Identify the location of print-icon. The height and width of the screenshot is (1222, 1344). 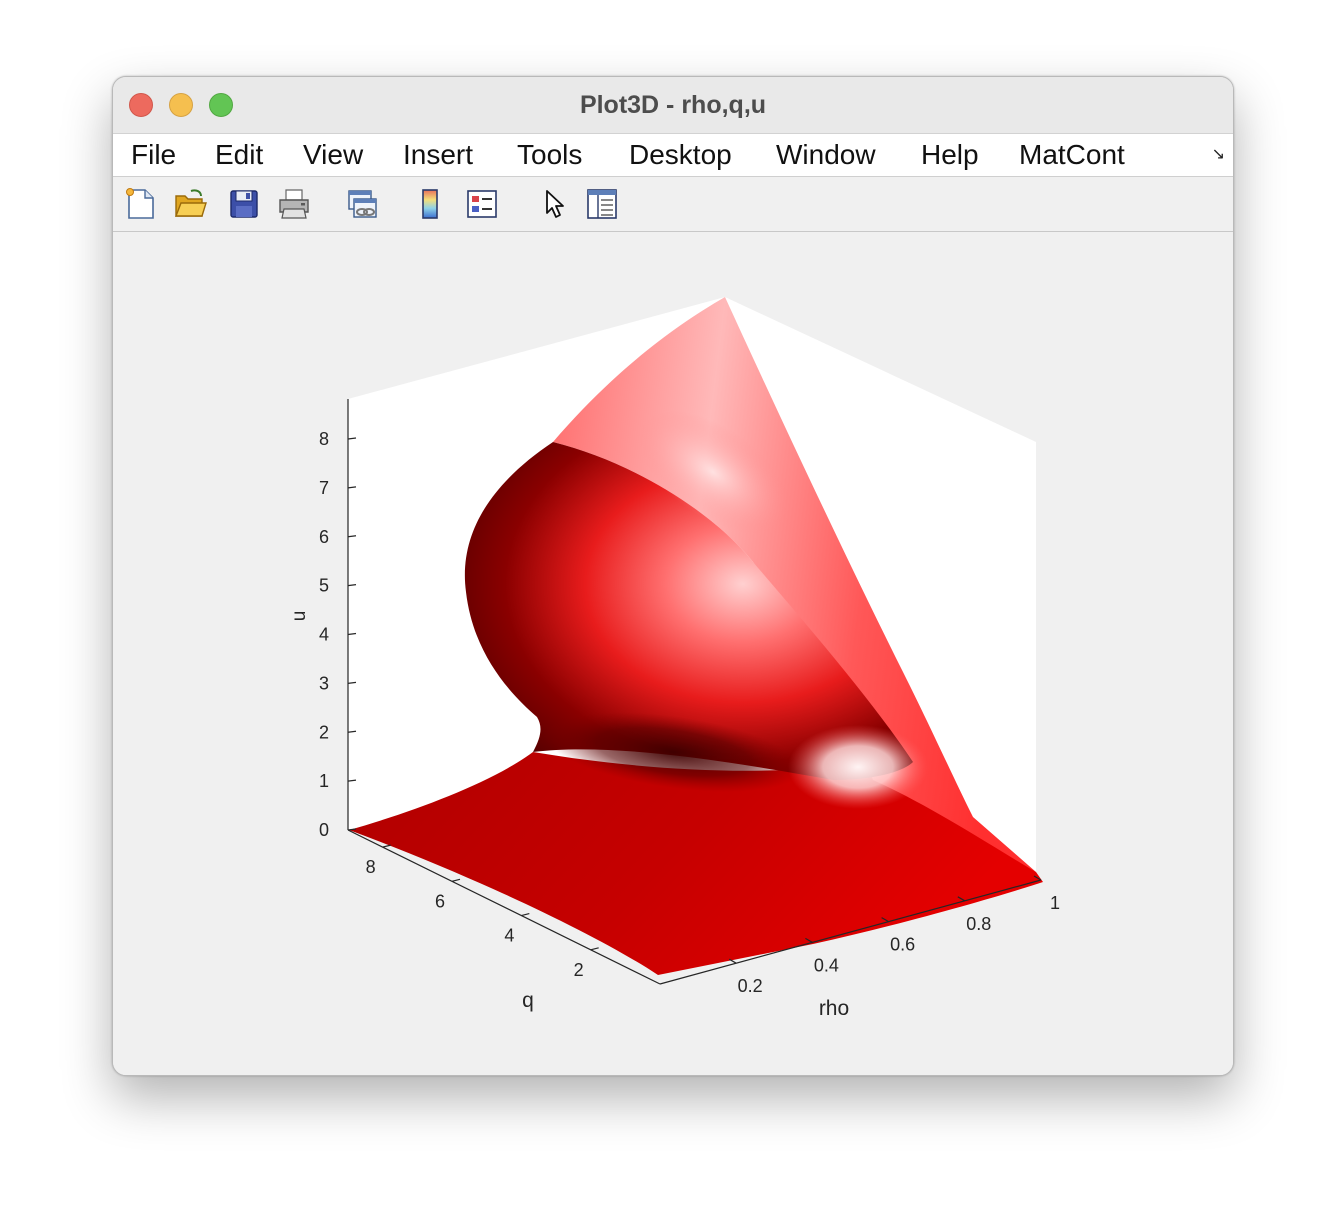
(294, 204).